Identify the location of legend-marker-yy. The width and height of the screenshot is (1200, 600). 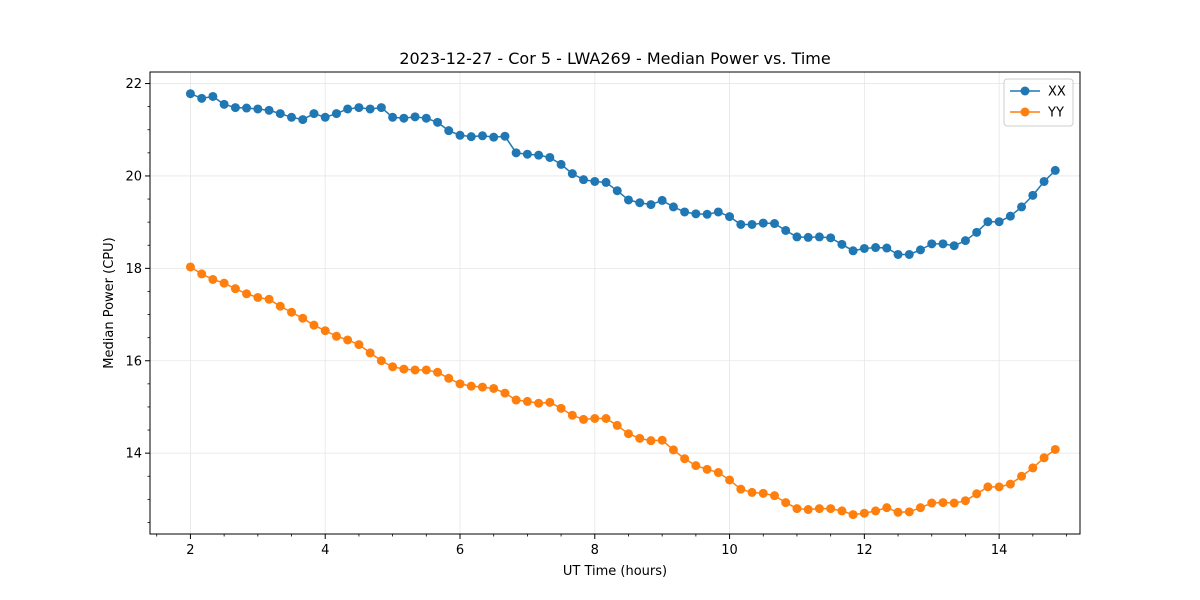
(1025, 112).